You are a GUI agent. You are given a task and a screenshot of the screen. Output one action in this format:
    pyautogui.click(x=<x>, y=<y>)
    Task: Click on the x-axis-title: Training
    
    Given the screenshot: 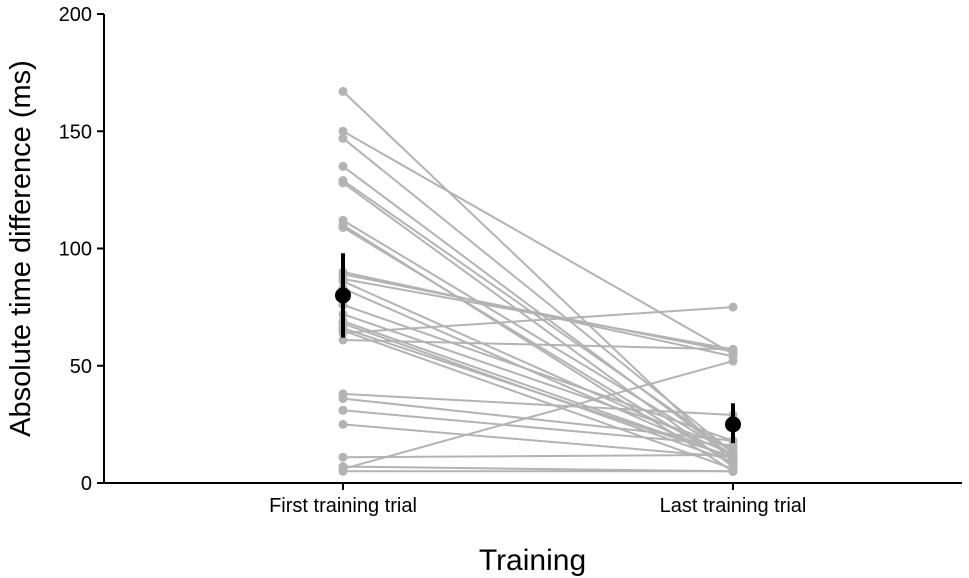 What is the action you would take?
    pyautogui.click(x=532, y=560)
    